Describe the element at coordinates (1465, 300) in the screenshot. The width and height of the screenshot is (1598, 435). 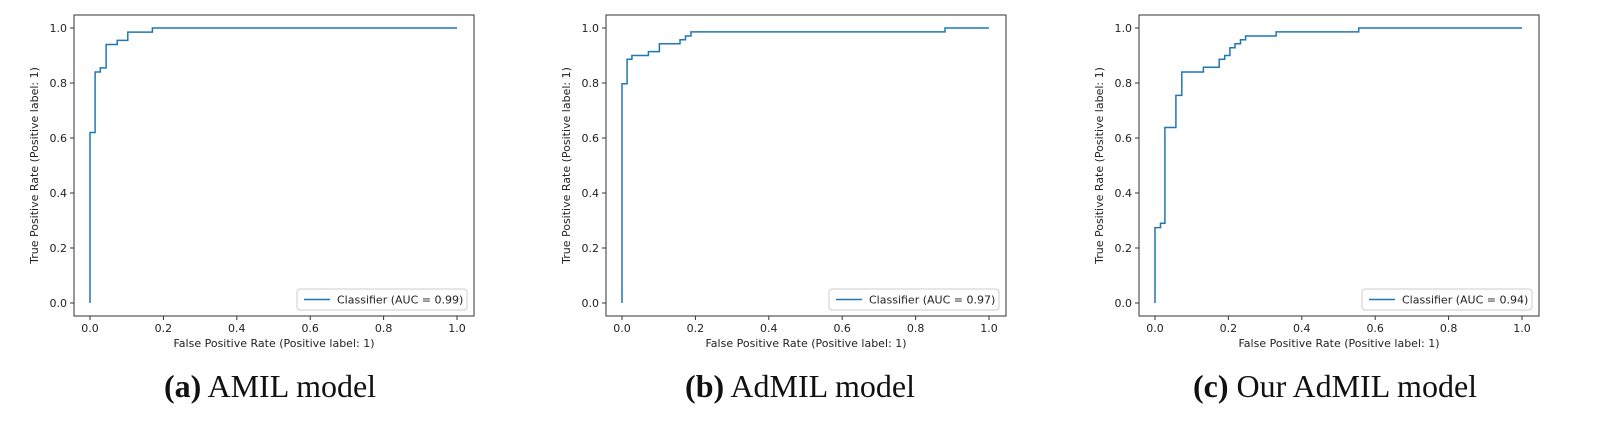
I see `legend-label: Classifier (AUC = 0.94)` at that location.